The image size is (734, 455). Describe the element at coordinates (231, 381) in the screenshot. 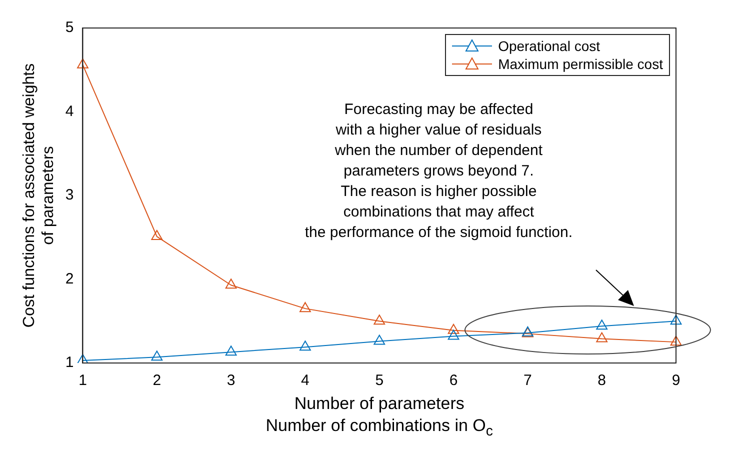

I see `x-tick-label: 3` at that location.